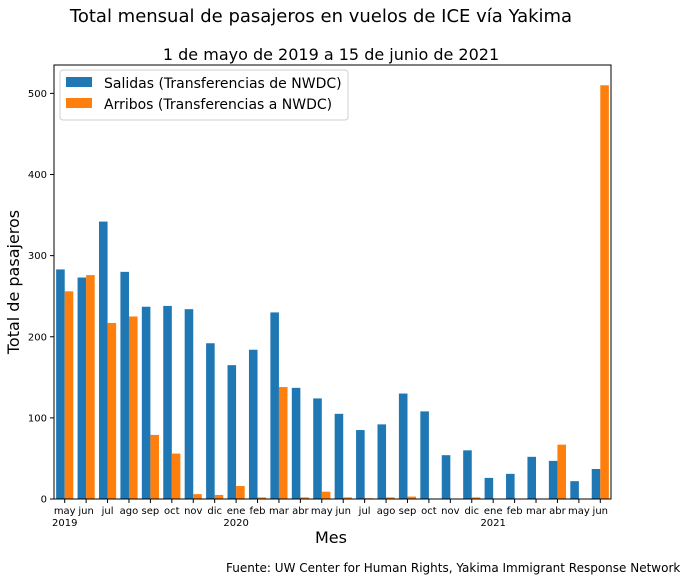  Describe the element at coordinates (79, 103) in the screenshot. I see `legend-swatch-arribos` at that location.